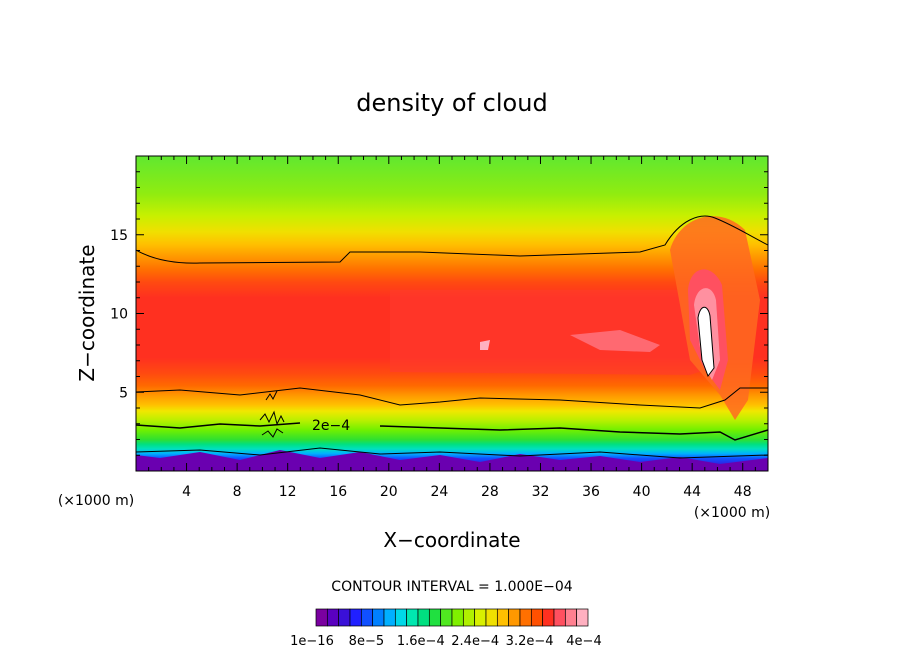 Image resolution: width=904 pixels, height=654 pixels. What do you see at coordinates (288, 492) in the screenshot?
I see `x-tick-label: 12` at bounding box center [288, 492].